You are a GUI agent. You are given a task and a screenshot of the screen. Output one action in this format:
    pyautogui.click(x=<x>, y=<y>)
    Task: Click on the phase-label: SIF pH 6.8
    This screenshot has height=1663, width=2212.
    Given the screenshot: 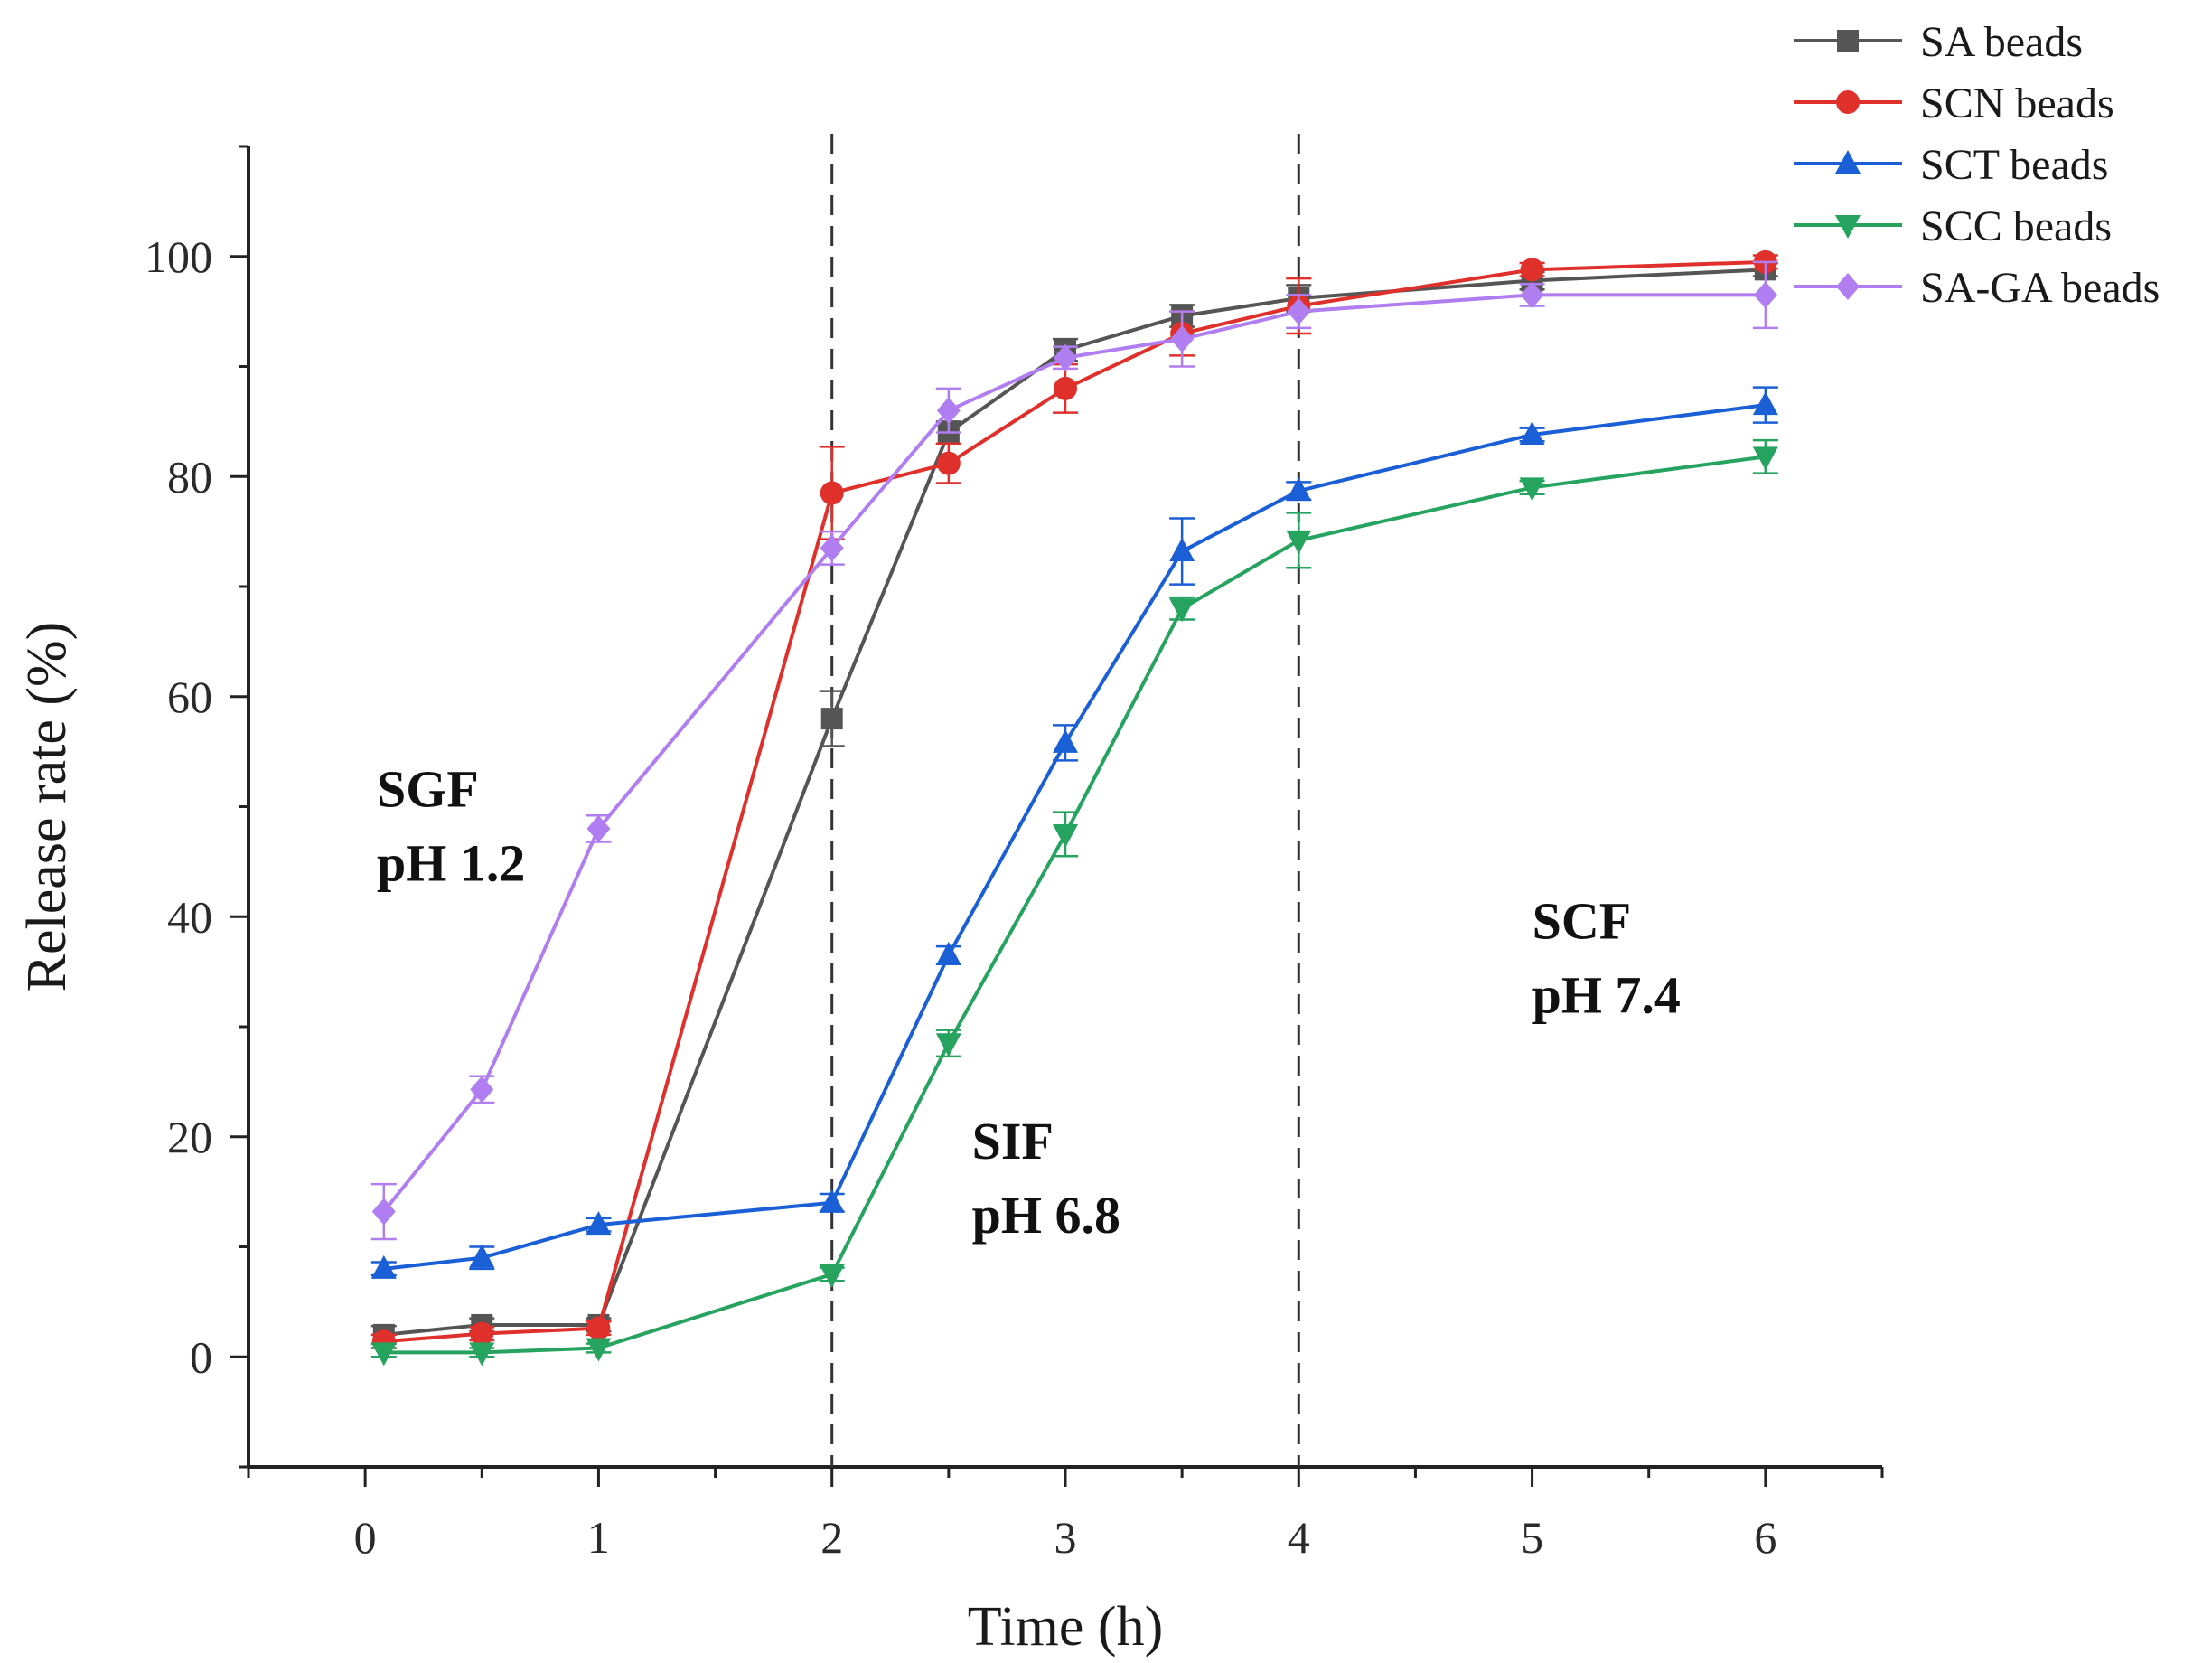 What is the action you would take?
    pyautogui.click(x=1046, y=1178)
    